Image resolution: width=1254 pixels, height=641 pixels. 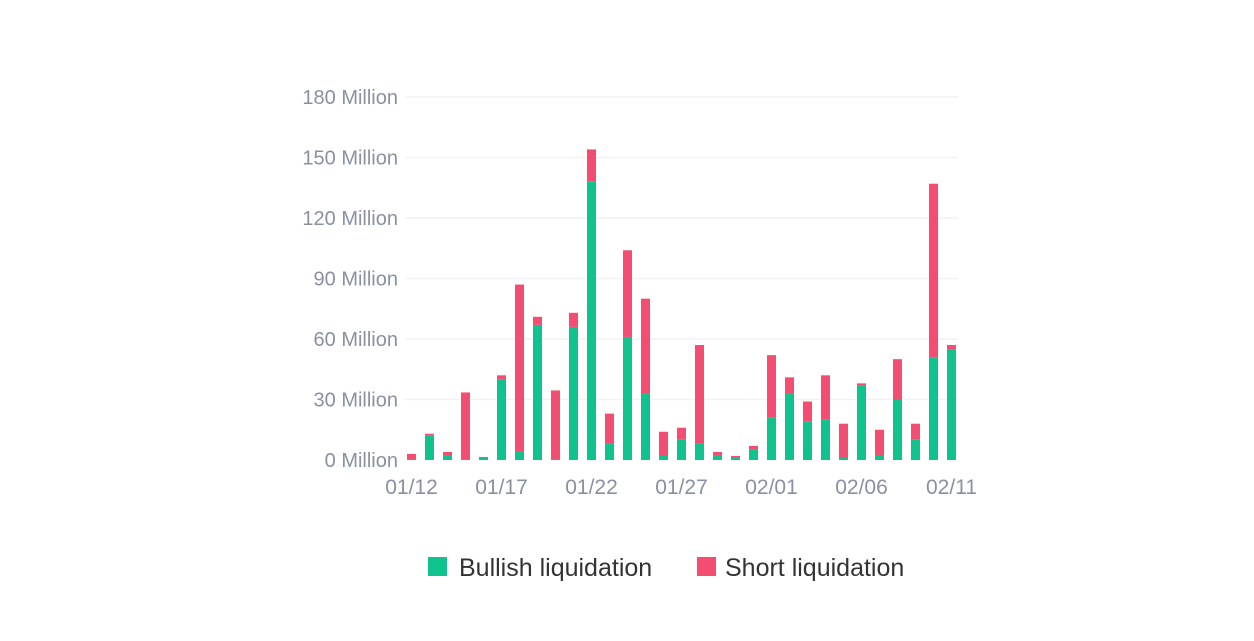 I want to click on x-axis: 01/12 01/17 01/22 01/27 02/01 02/06 02/11, so click(x=681, y=487).